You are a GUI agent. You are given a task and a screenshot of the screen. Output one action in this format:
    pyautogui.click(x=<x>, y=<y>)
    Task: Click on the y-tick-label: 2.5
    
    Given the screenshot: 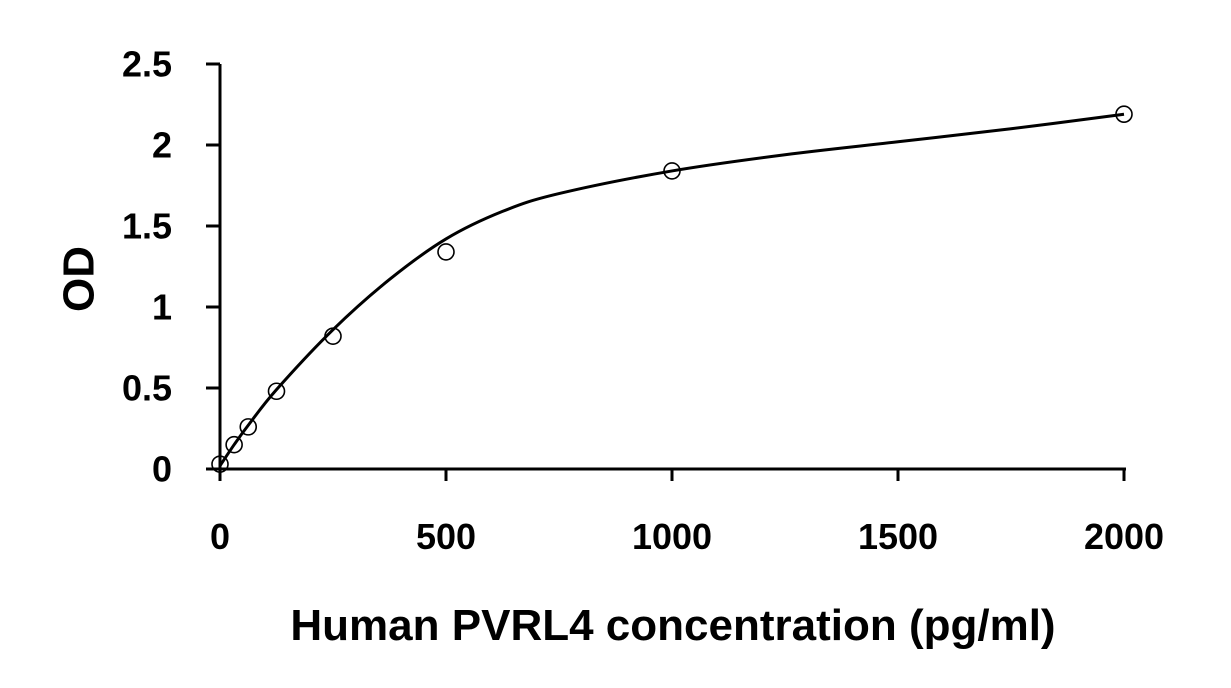 What is the action you would take?
    pyautogui.click(x=147, y=64)
    